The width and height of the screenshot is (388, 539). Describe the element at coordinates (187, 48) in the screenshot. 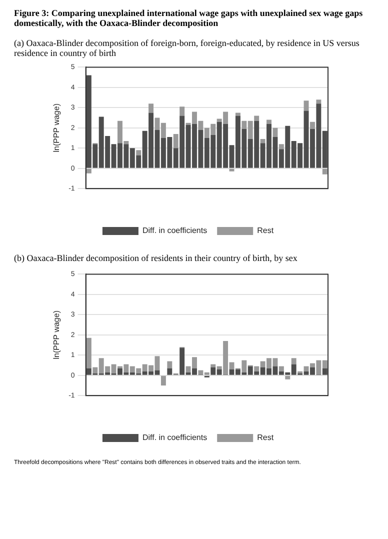

I see `chart-subtitle: (a) Oaxaca-Blinder decomposition of foreign-born, foreign-educated, by residence in US versus residence in country of birth` at that location.